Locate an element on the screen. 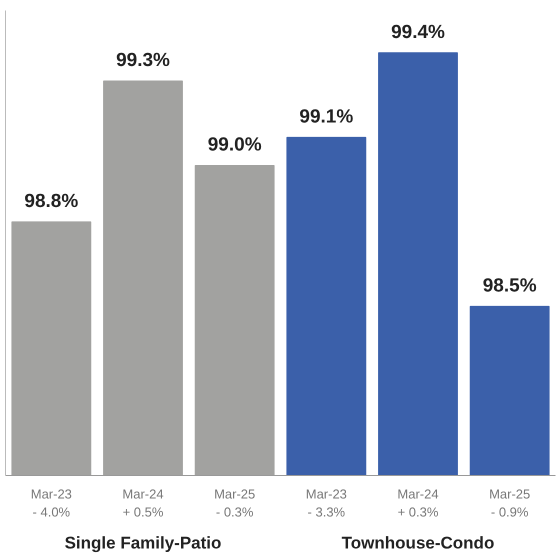 This screenshot has height=555, width=560. data-label: 98.8% is located at coordinates (51, 201).